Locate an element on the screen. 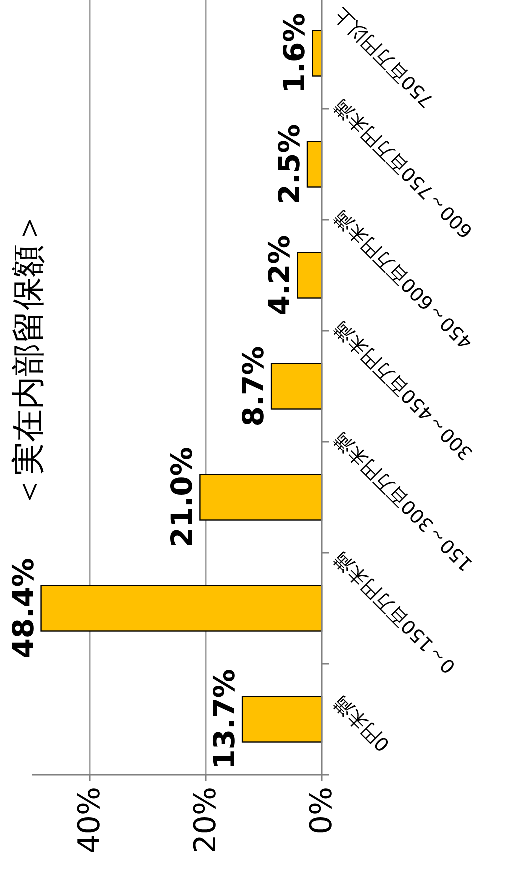  x-tick-label: 40% is located at coordinates (90, 820).